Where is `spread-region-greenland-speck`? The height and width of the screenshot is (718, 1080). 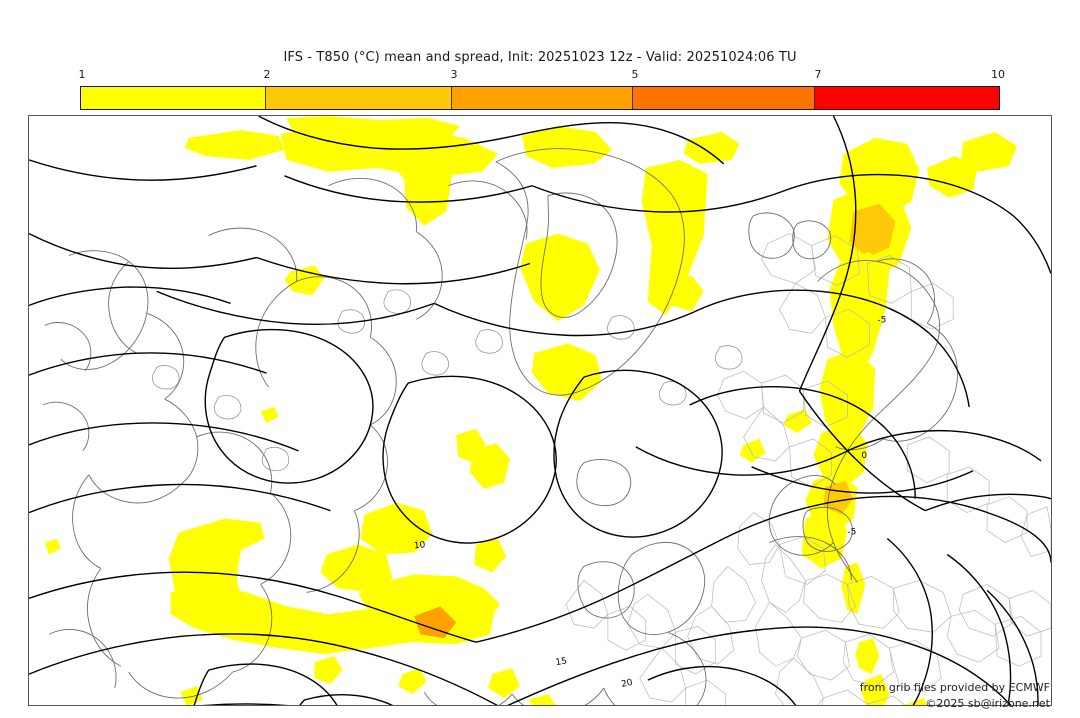
spread-region-greenland-speck is located at coordinates (685, 293).